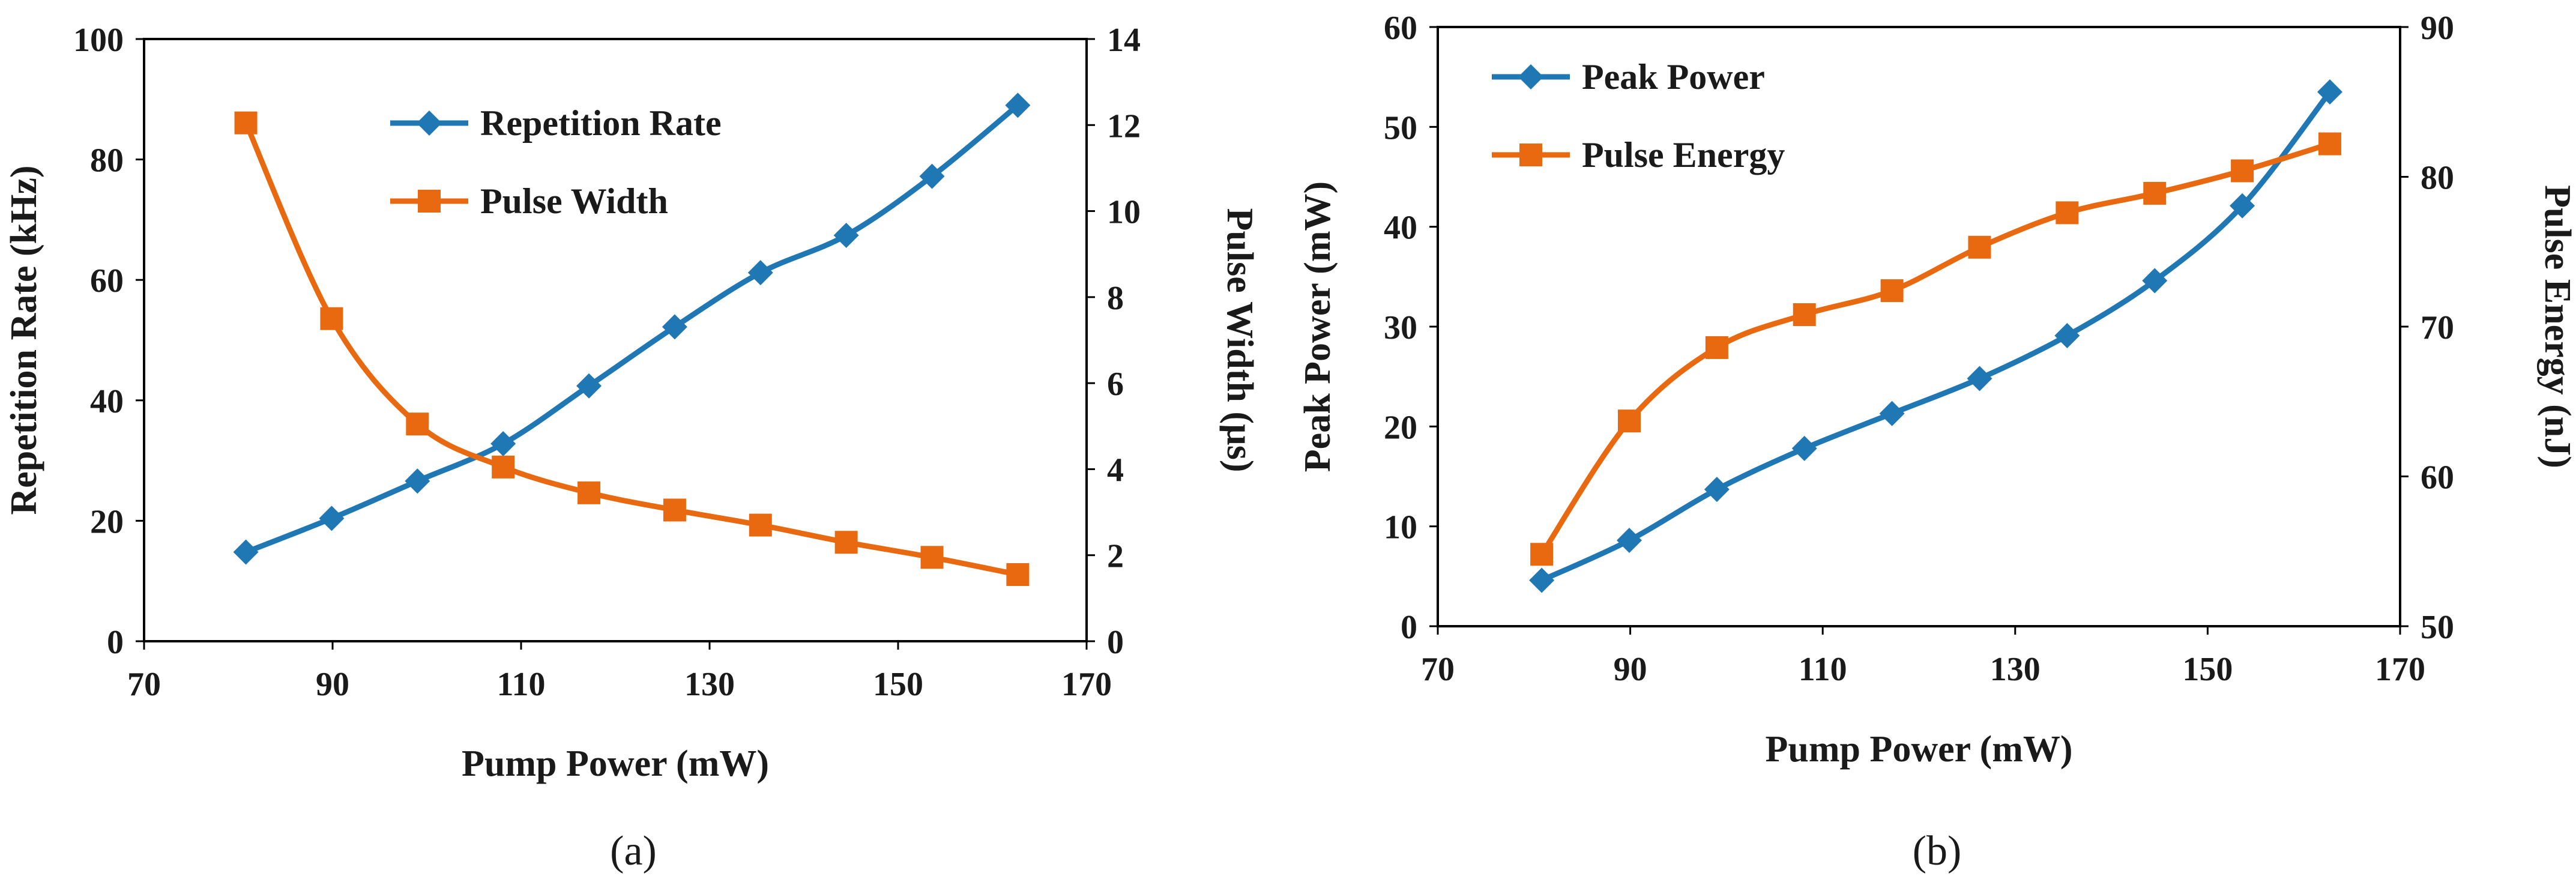  I want to click on y2-tick-label: 2, so click(1115, 556).